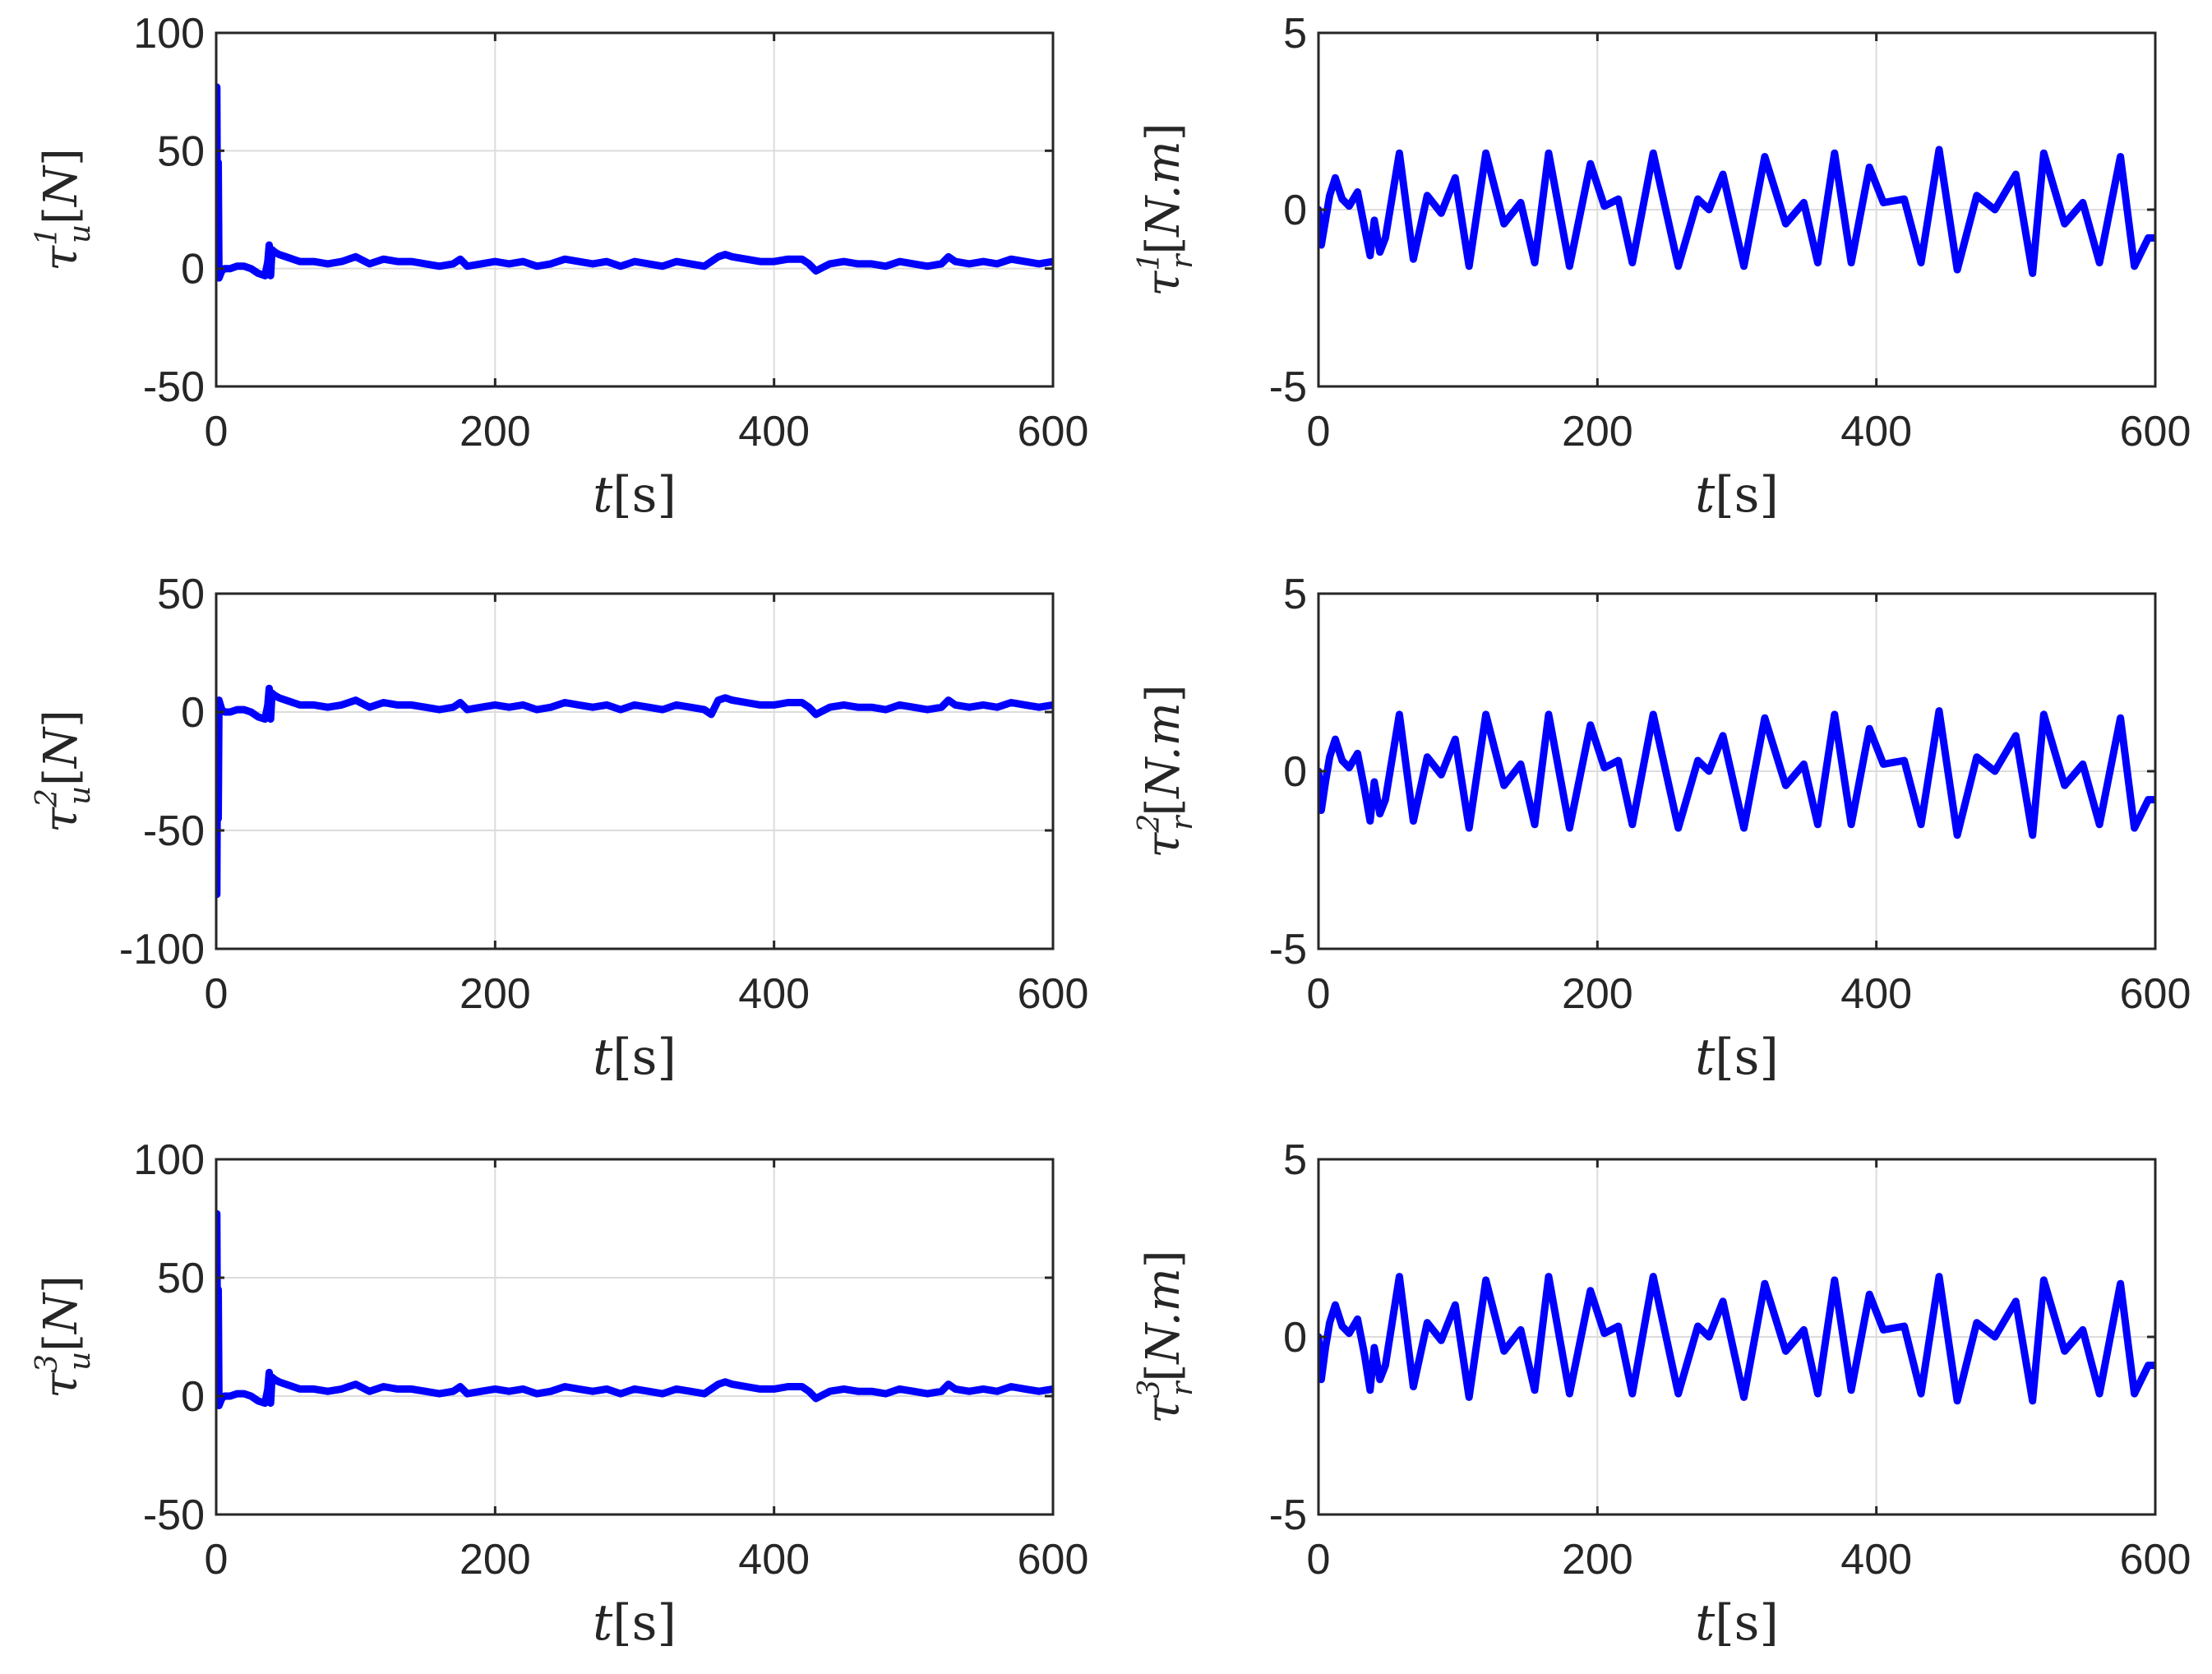 The width and height of the screenshot is (2212, 1674). I want to click on y-axis-label: τ3u[N], so click(63, 1337).